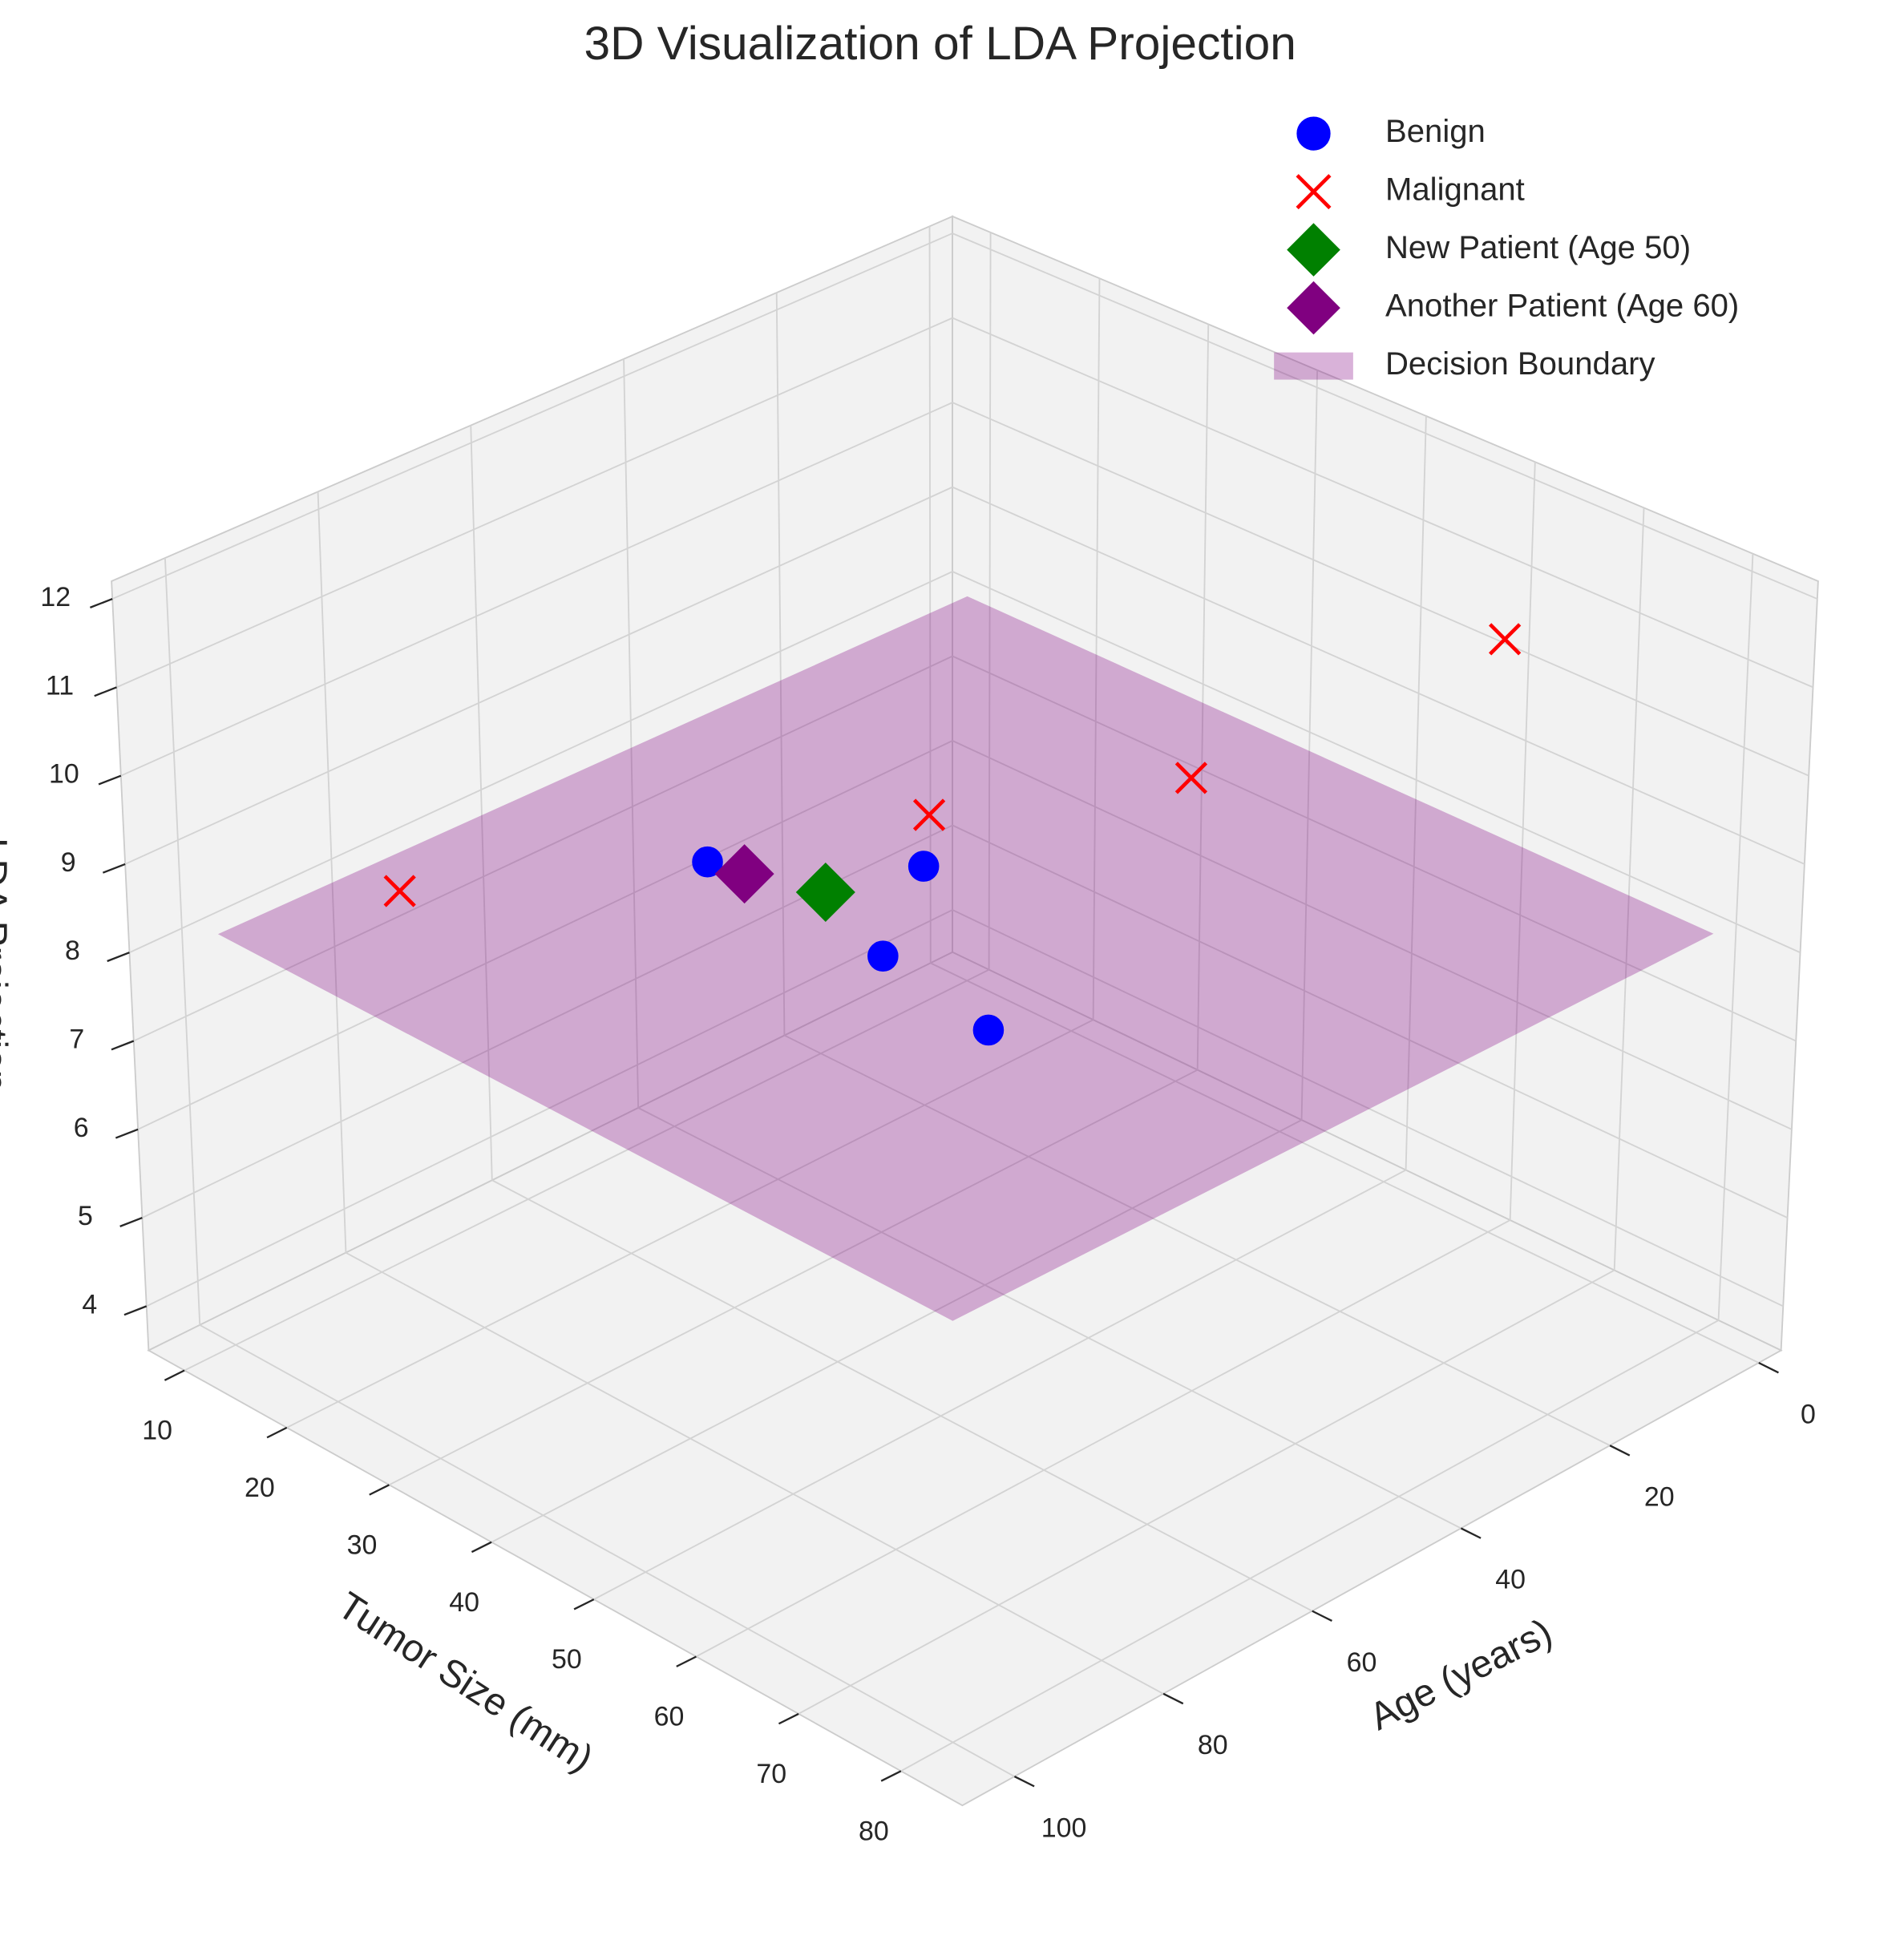 This screenshot has width=1900, height=1960. What do you see at coordinates (464, 1602) in the screenshot?
I see `y-tick-label: 40` at bounding box center [464, 1602].